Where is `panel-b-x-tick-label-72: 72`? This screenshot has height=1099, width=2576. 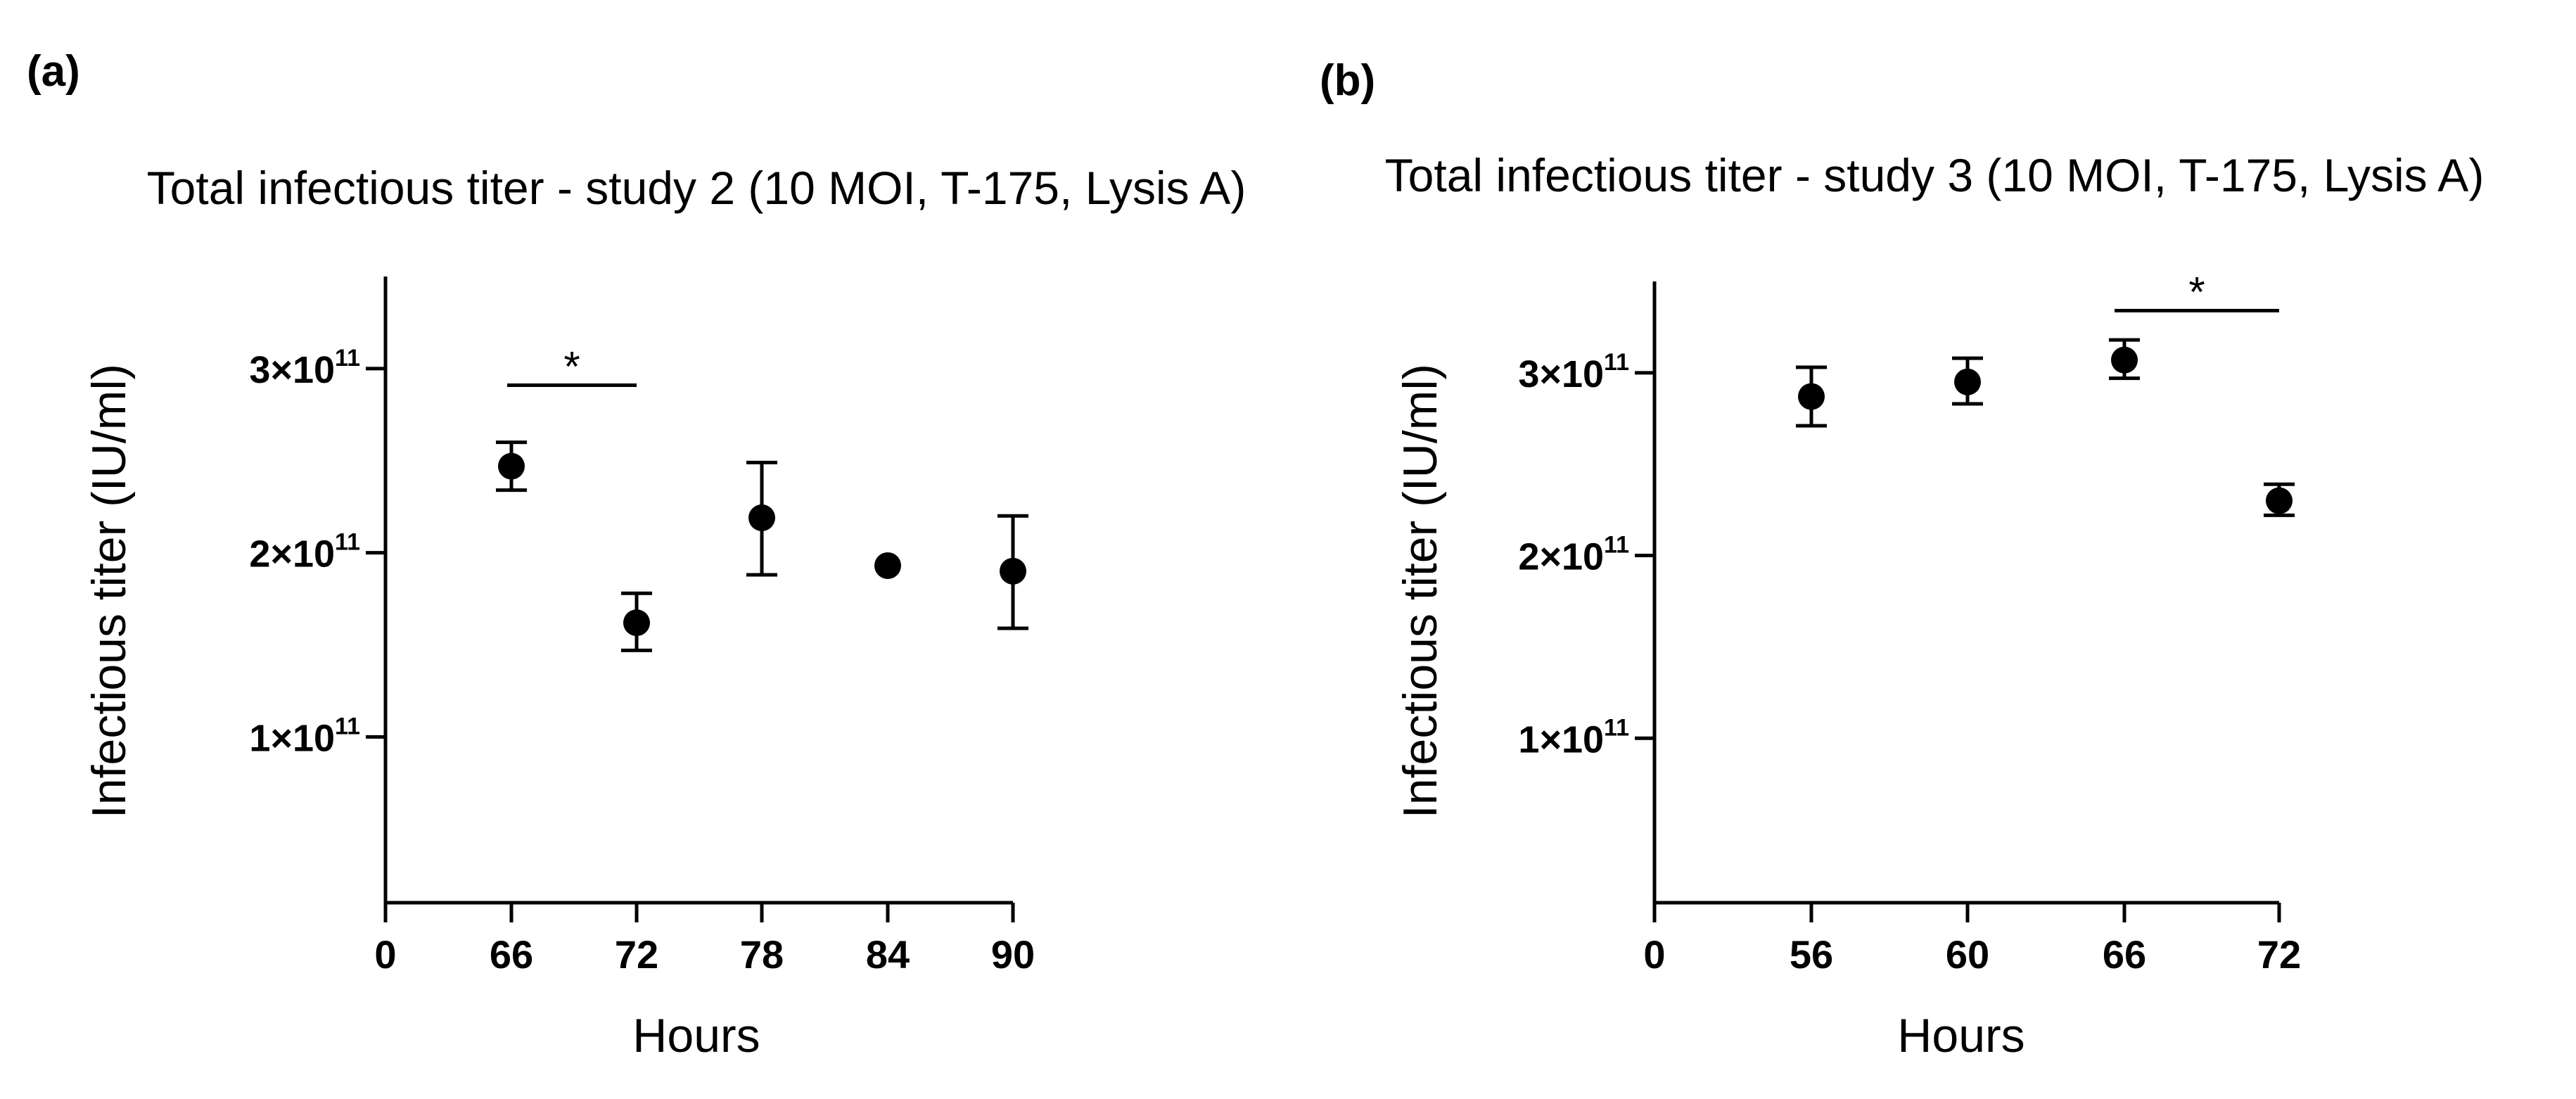
panel-b-x-tick-label-72: 72 is located at coordinates (2279, 954).